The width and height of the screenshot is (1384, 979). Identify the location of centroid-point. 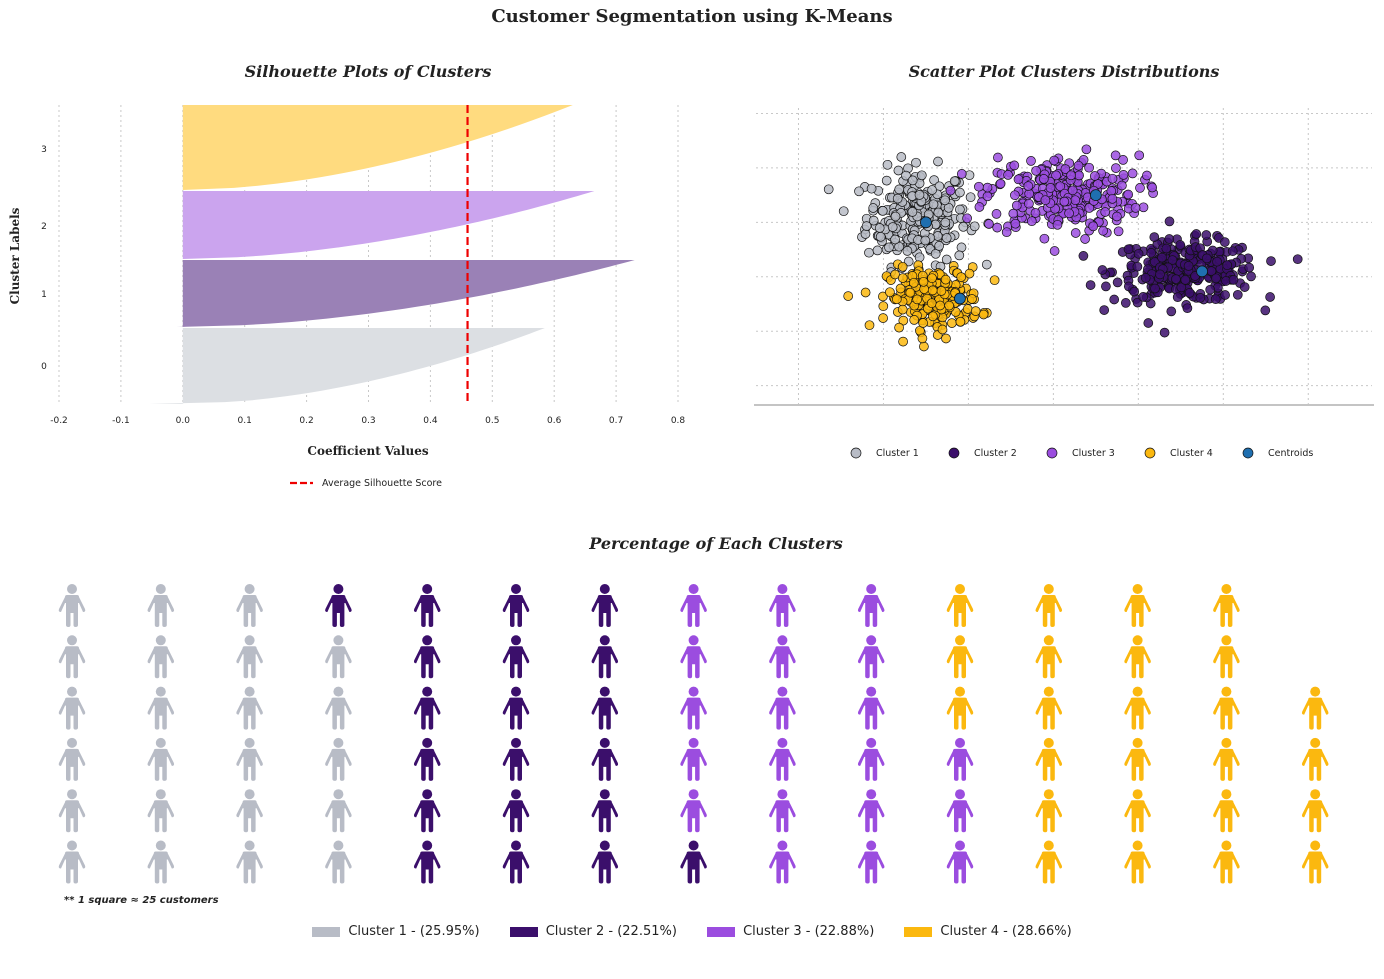
(1095, 195).